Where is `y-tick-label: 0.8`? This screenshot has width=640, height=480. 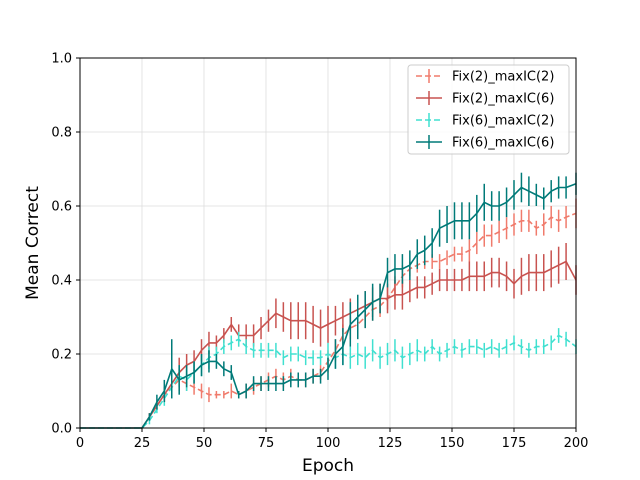 y-tick-label: 0.8 is located at coordinates (61, 133).